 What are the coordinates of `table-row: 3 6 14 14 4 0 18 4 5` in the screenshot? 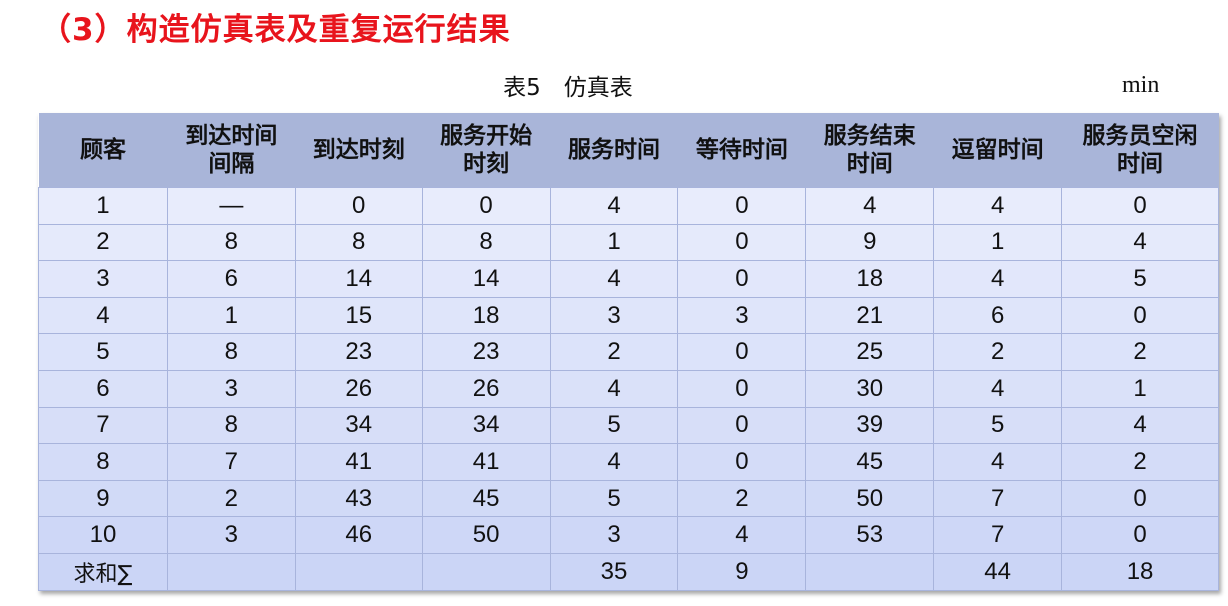 It's located at (628, 279).